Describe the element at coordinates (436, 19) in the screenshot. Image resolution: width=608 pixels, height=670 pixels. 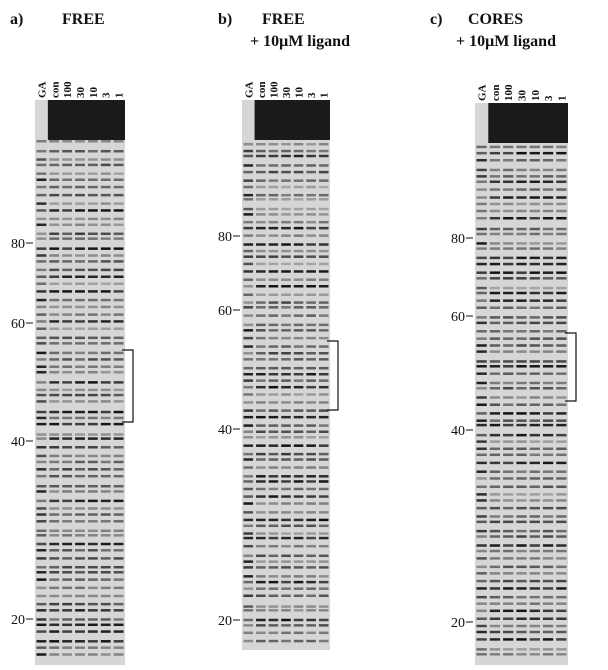
I see `panel-label: c)` at that location.